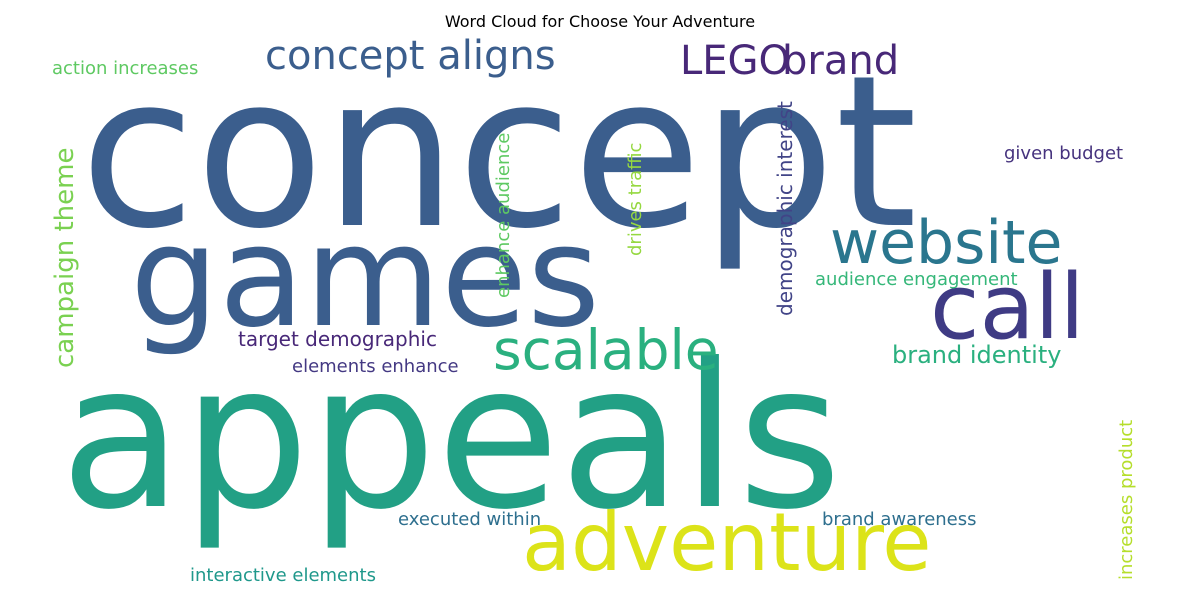  What do you see at coordinates (946, 243) in the screenshot?
I see `word-website: website` at bounding box center [946, 243].